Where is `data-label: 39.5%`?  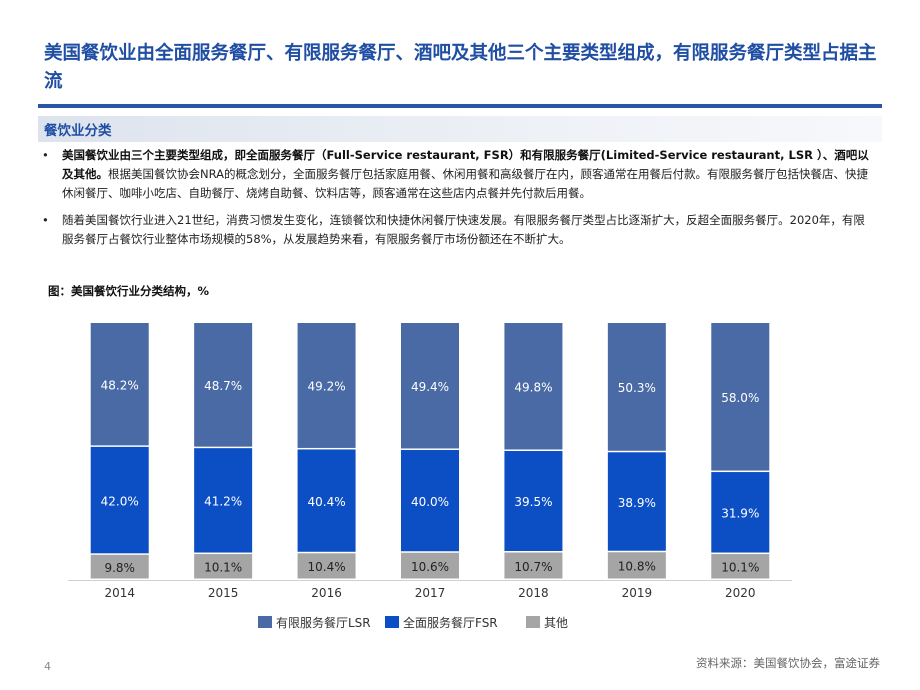 data-label: 39.5% is located at coordinates (533, 502).